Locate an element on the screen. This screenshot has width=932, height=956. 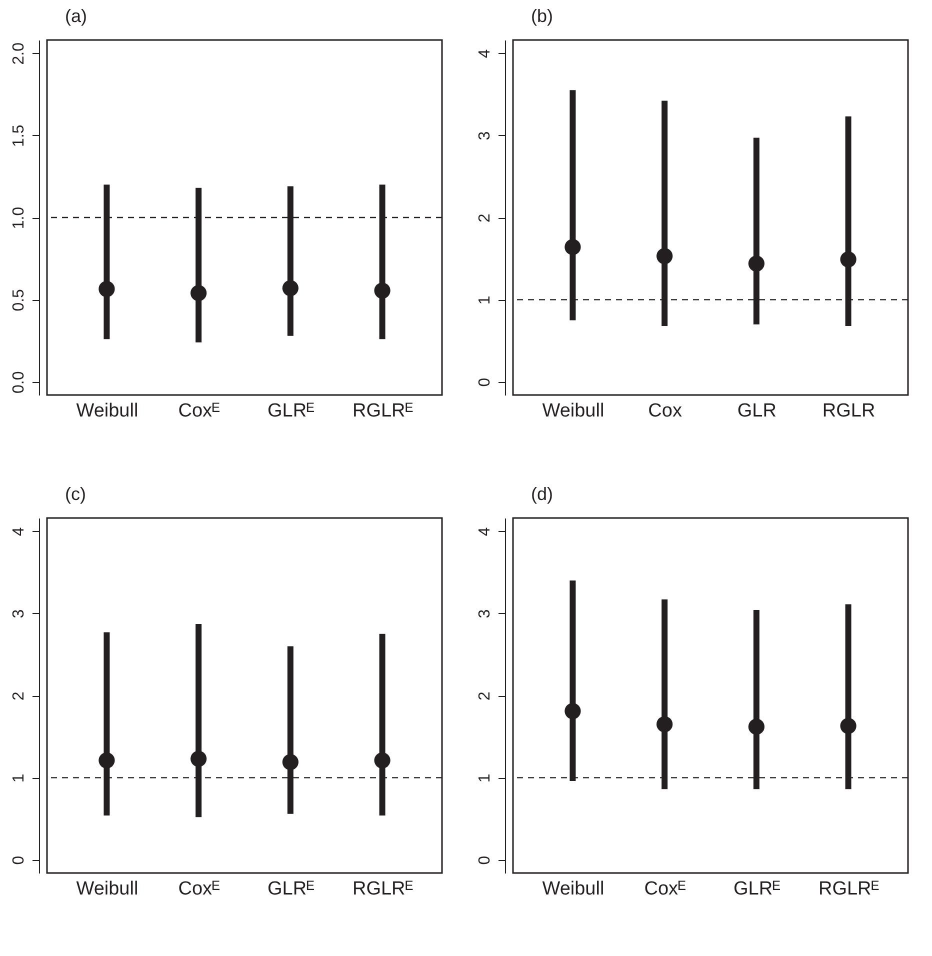
x-tick-label: RGLR is located at coordinates (849, 411).